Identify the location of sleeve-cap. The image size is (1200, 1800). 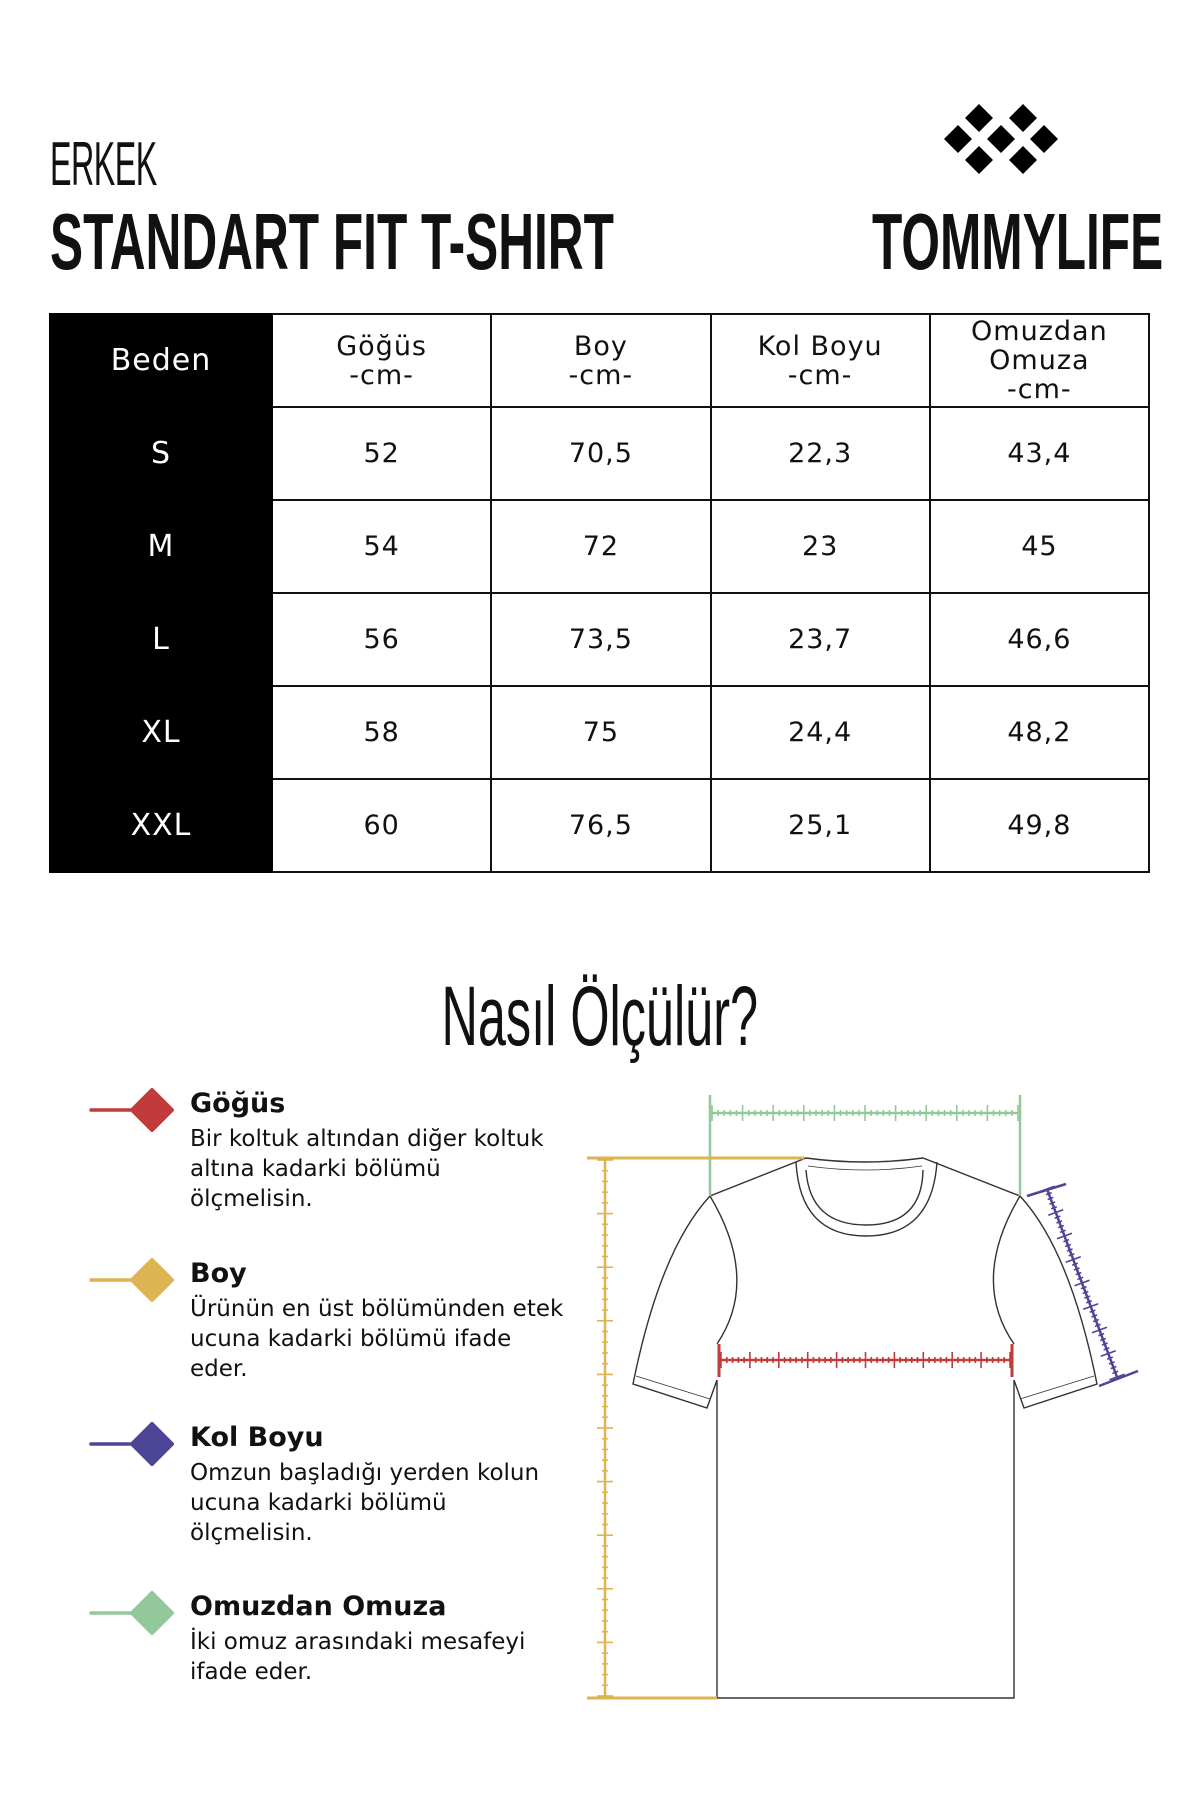
(1118, 1378).